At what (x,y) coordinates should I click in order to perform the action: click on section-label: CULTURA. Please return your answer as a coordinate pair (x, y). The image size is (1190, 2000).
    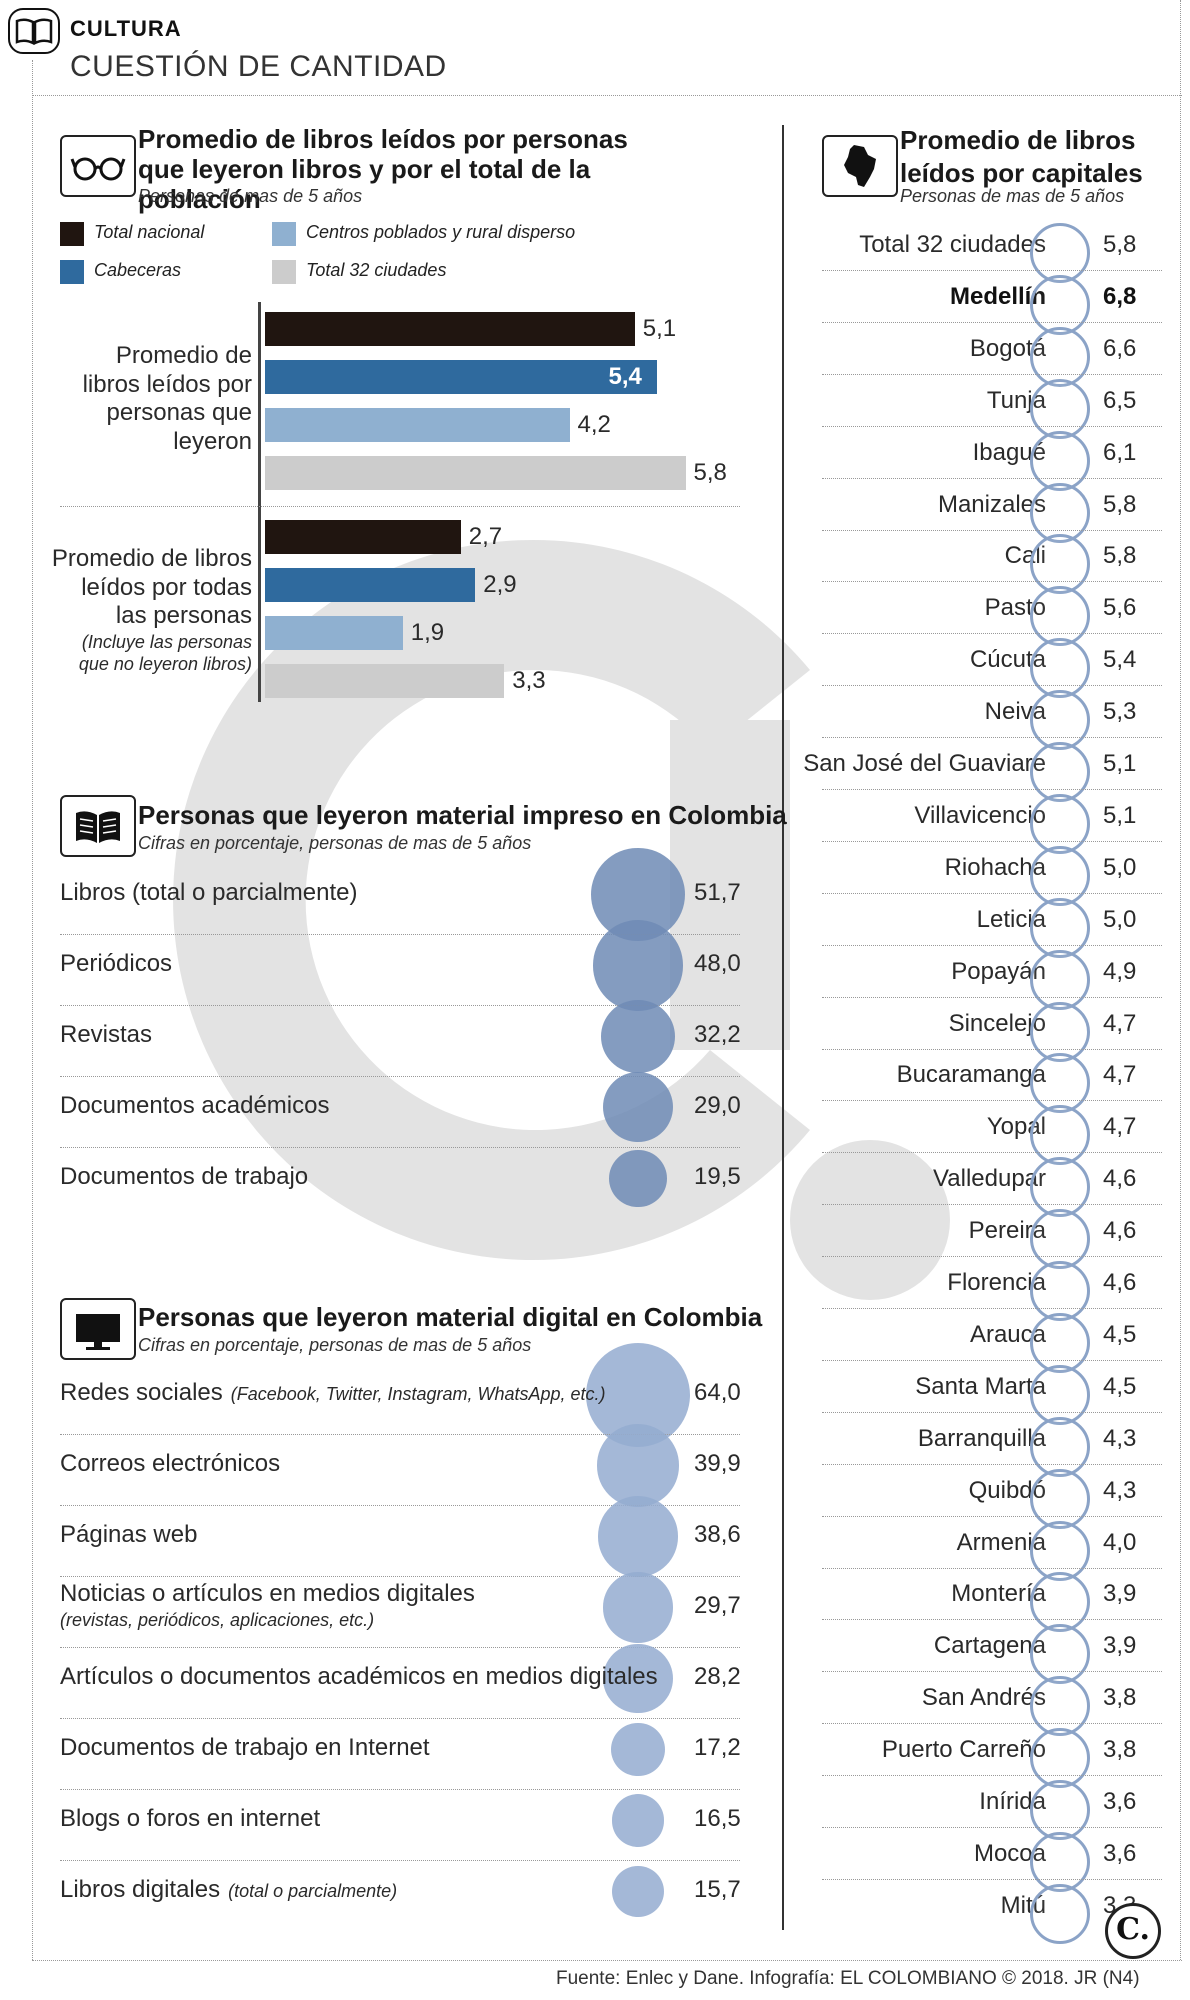
    Looking at the image, I should click on (126, 28).